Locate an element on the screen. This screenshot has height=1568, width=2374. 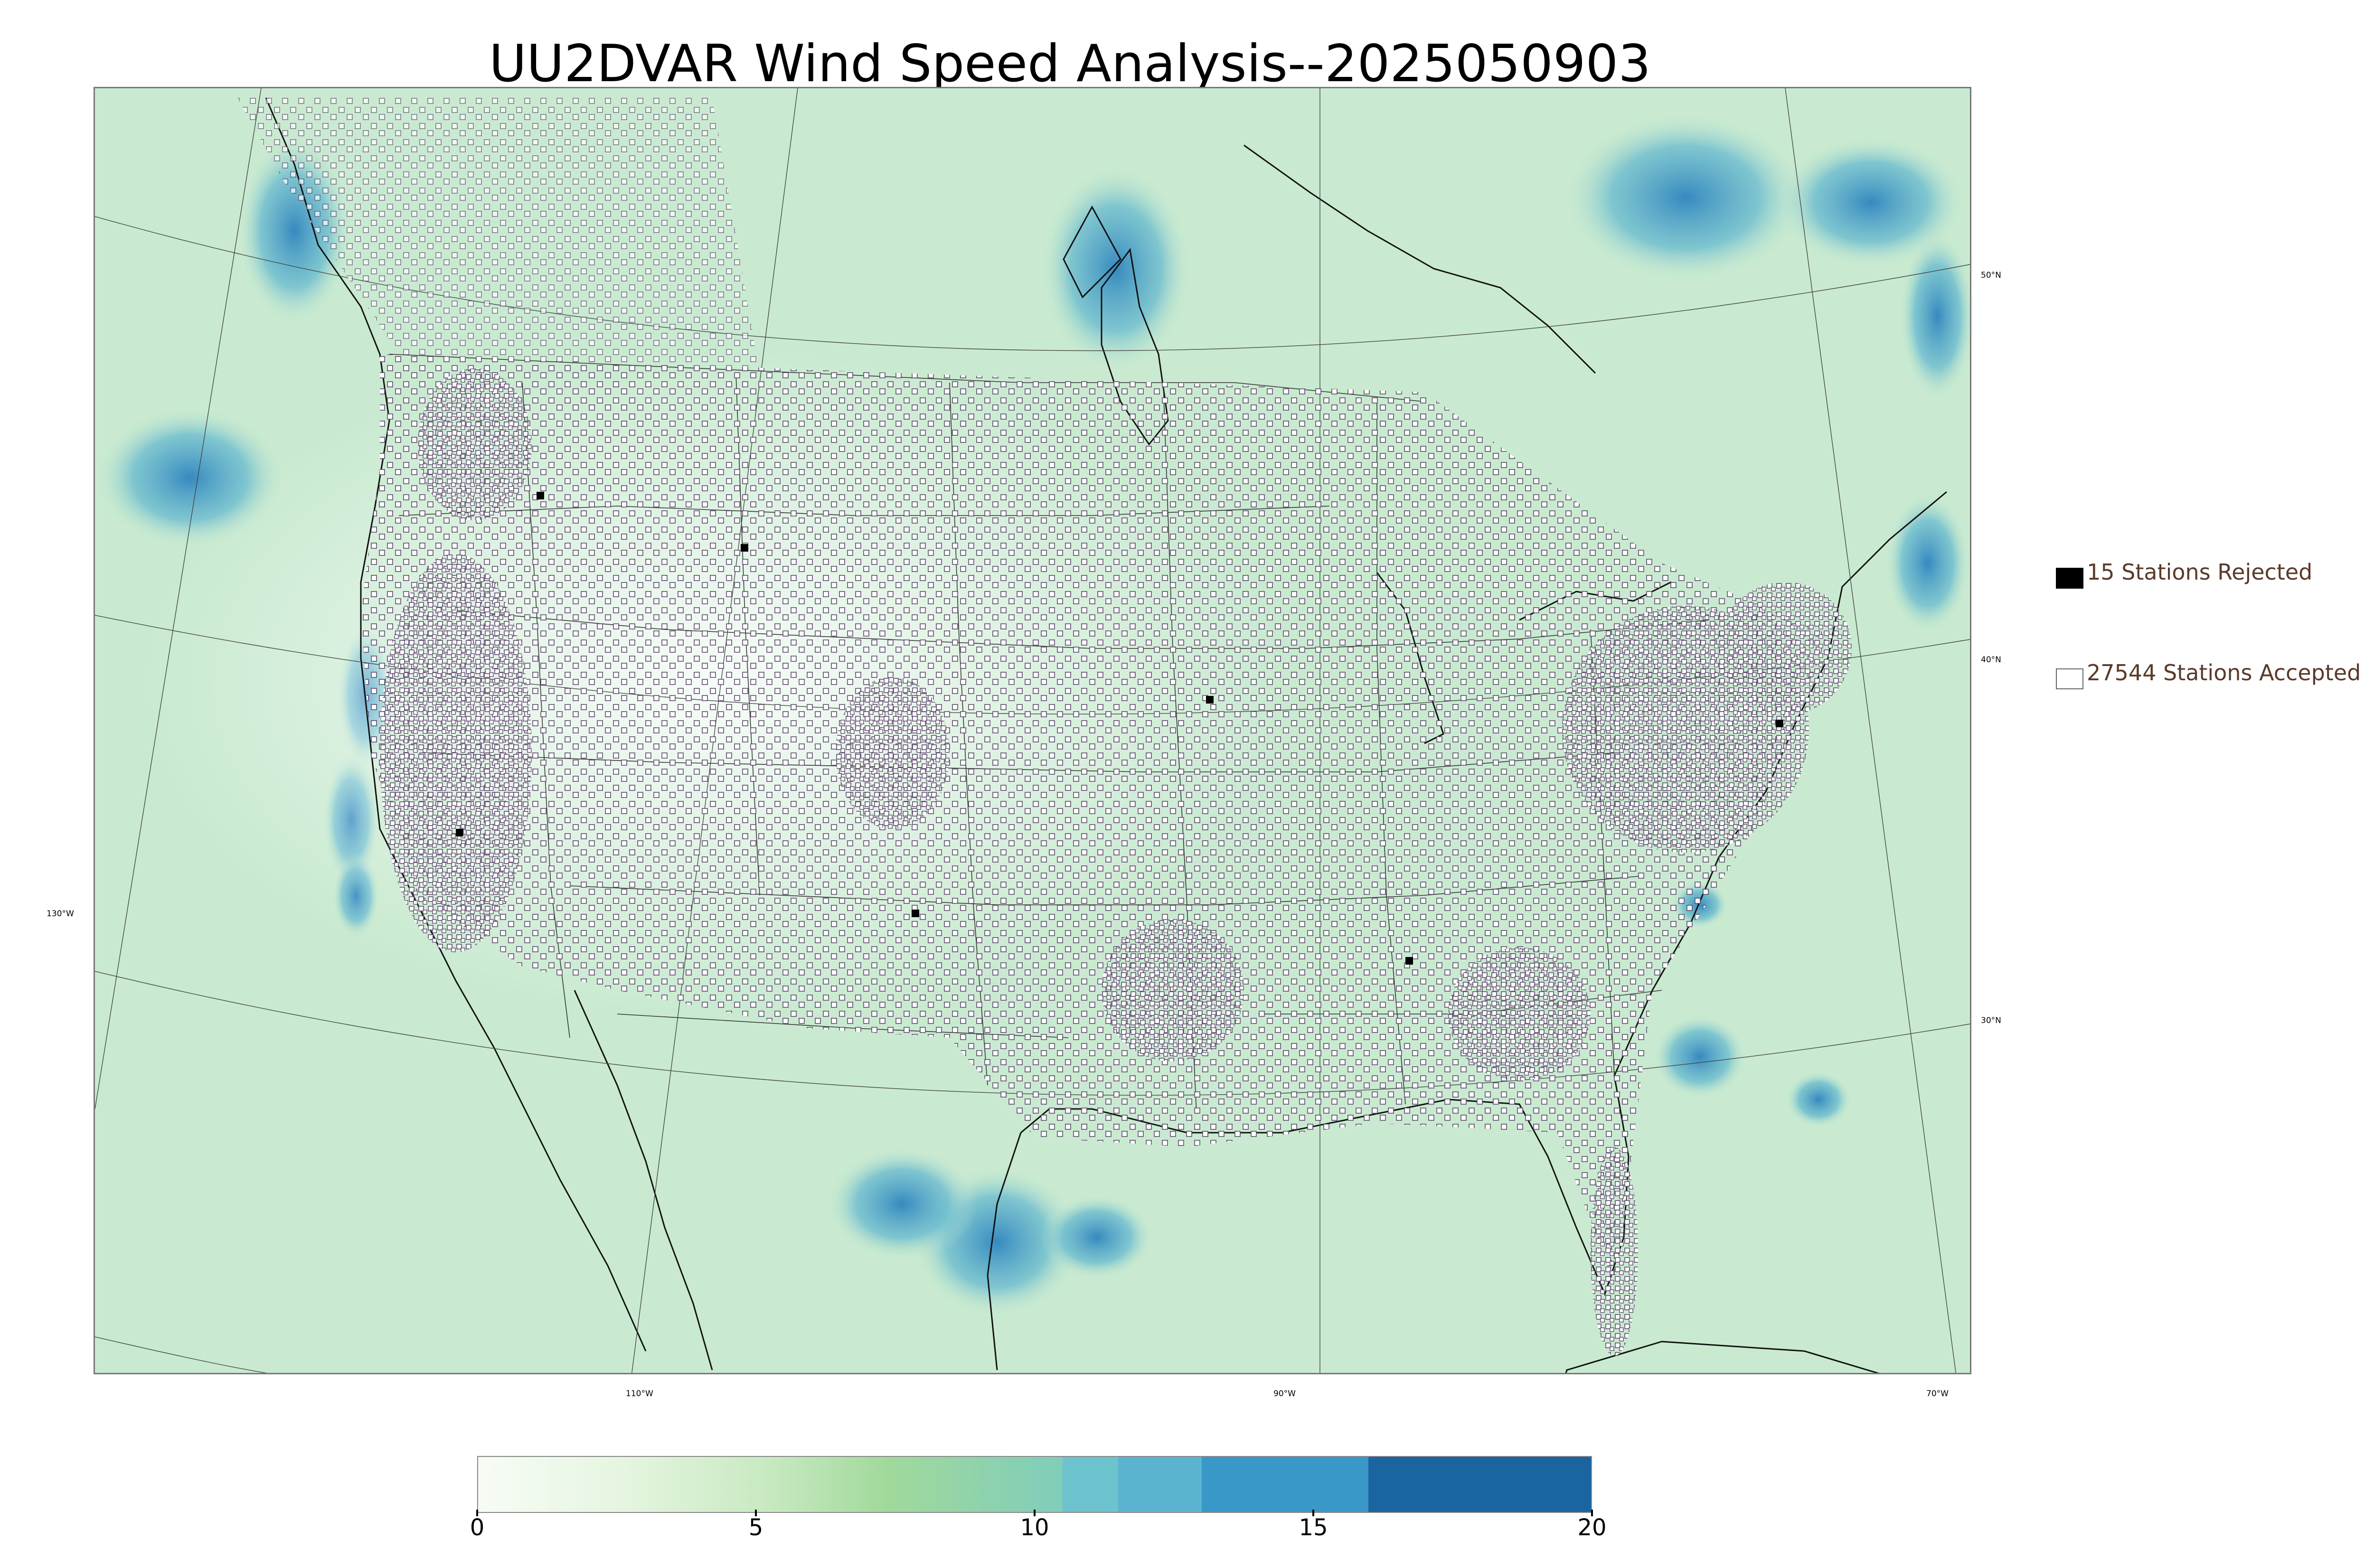
lon-label-90: 90°W is located at coordinates (1284, 1394).